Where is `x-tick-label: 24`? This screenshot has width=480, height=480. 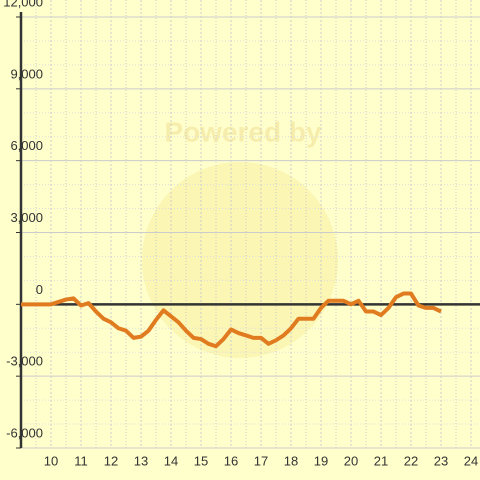
x-tick-label: 24 is located at coordinates (471, 460).